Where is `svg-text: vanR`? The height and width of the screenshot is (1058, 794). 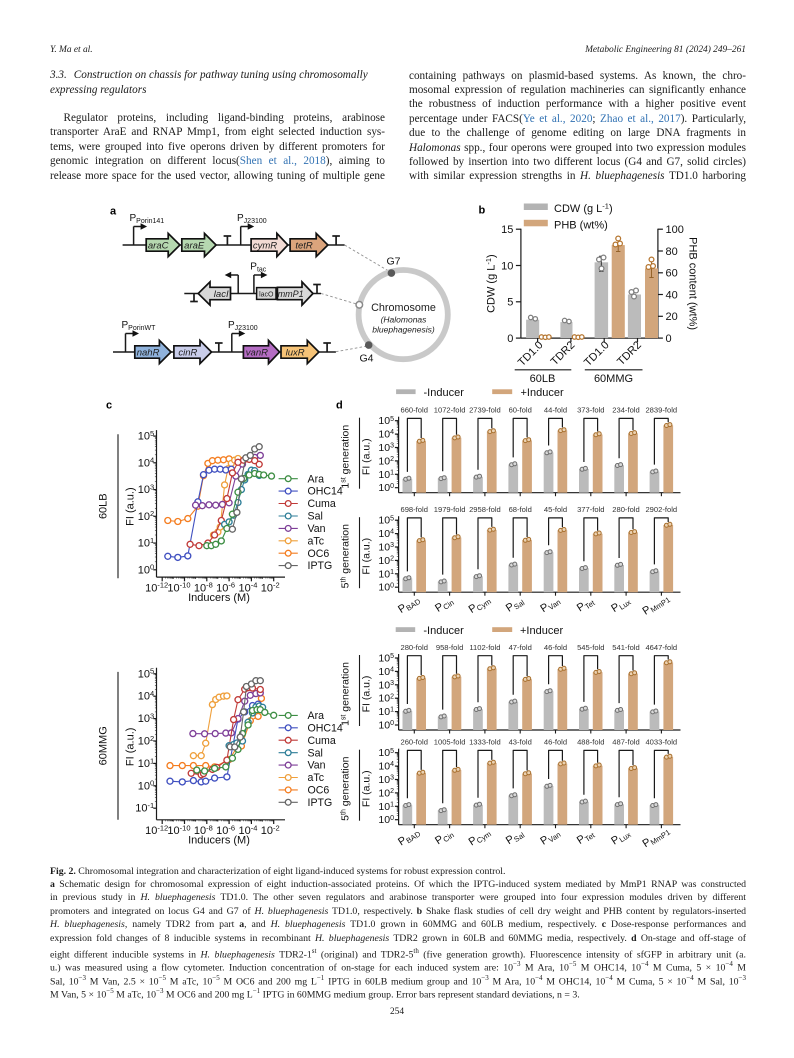
svg-text: vanR is located at coordinates (257, 352).